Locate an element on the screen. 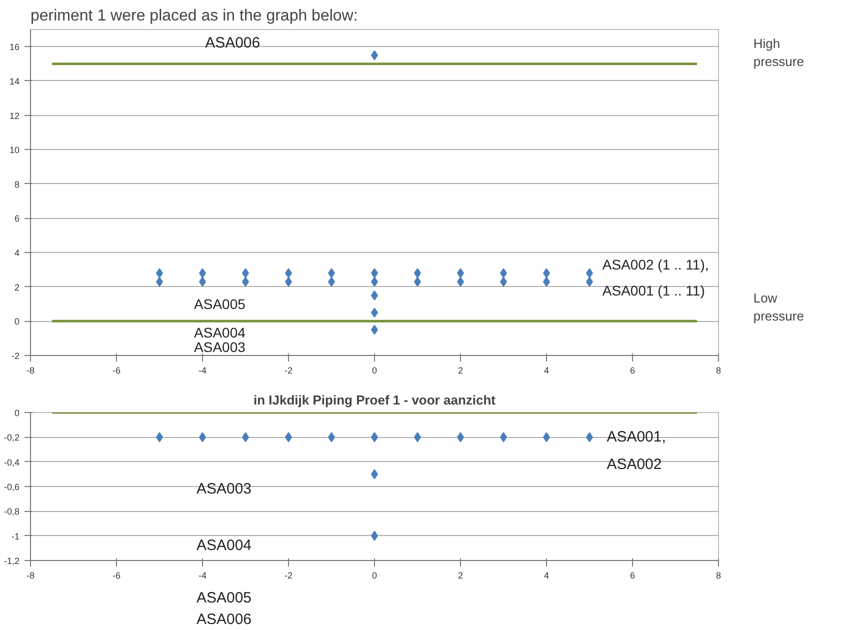 The height and width of the screenshot is (630, 847). text: periment 1 were placed as in the graph below: is located at coordinates (194, 16).